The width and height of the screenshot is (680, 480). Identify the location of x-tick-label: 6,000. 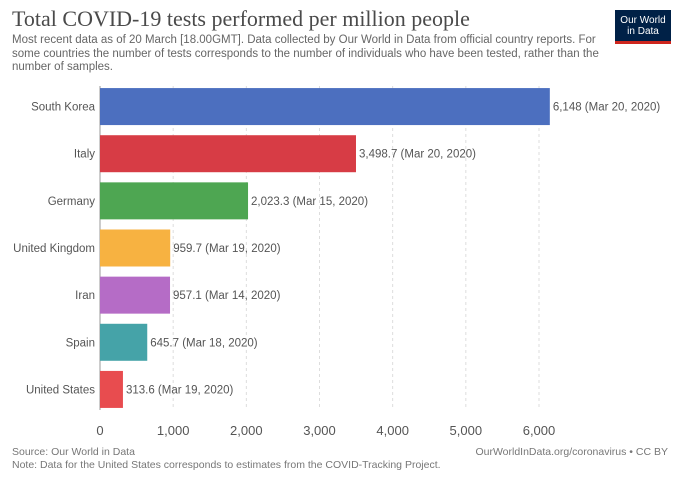
(539, 430).